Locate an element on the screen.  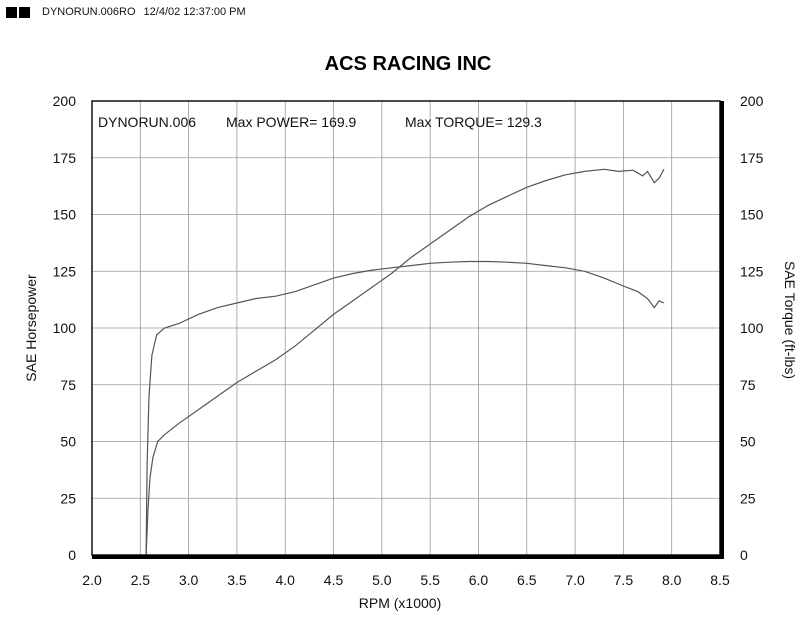
y-left-tick-label: 150 is located at coordinates (65, 215).